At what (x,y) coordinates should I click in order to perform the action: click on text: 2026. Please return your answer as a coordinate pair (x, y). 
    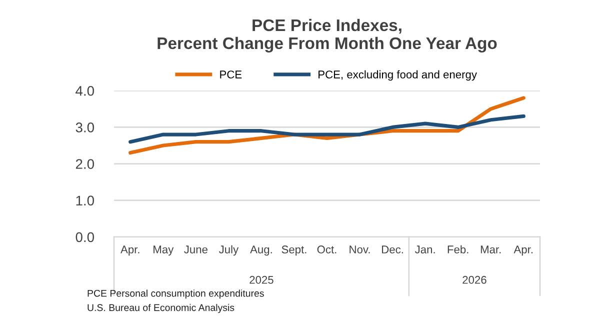
    Looking at the image, I should click on (474, 280).